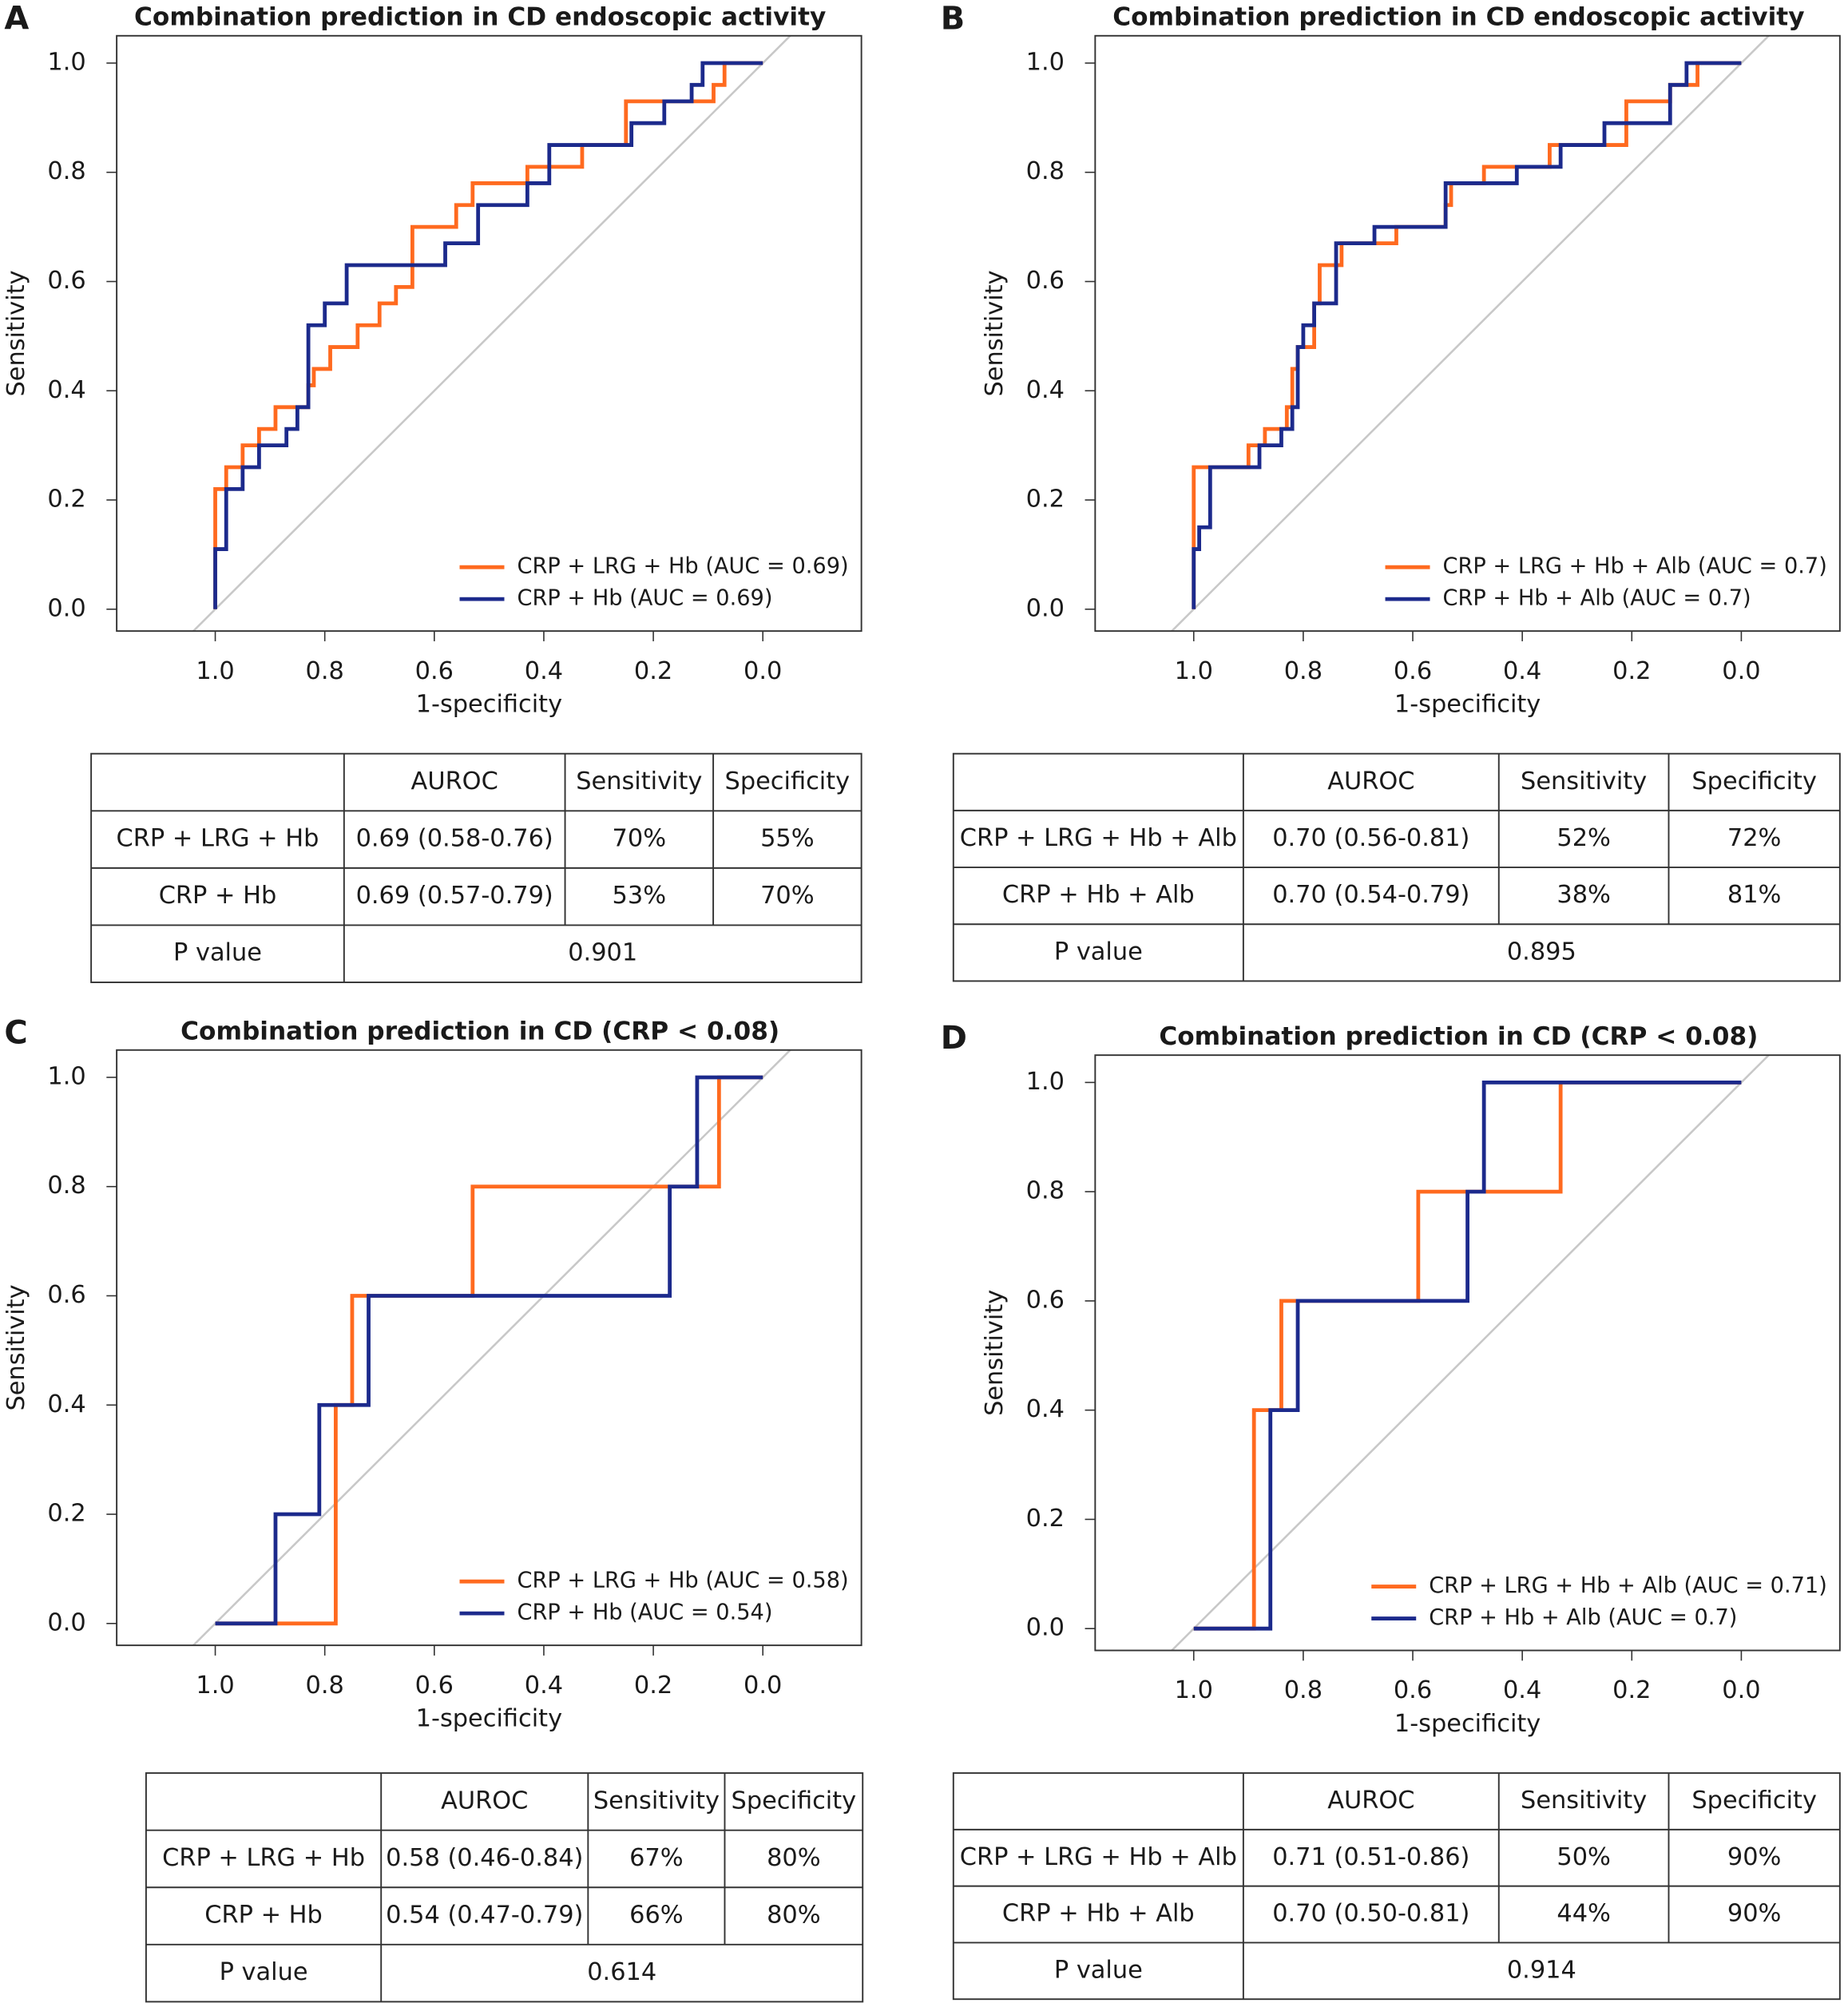 The image size is (1848, 2003). I want to click on table-cell: 0.54 (0.47-0.79), so click(484, 1916).